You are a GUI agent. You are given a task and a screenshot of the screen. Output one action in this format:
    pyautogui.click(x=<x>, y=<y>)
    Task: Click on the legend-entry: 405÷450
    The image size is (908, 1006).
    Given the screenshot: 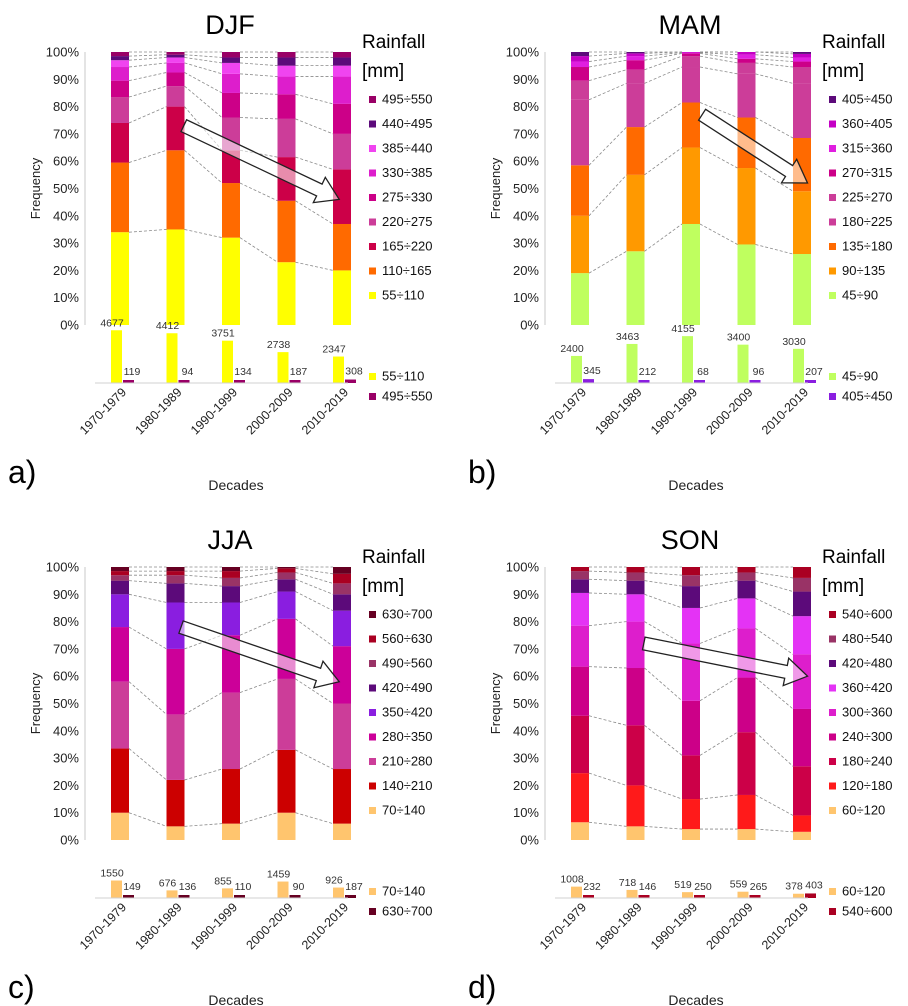 What is the action you would take?
    pyautogui.click(x=867, y=99)
    